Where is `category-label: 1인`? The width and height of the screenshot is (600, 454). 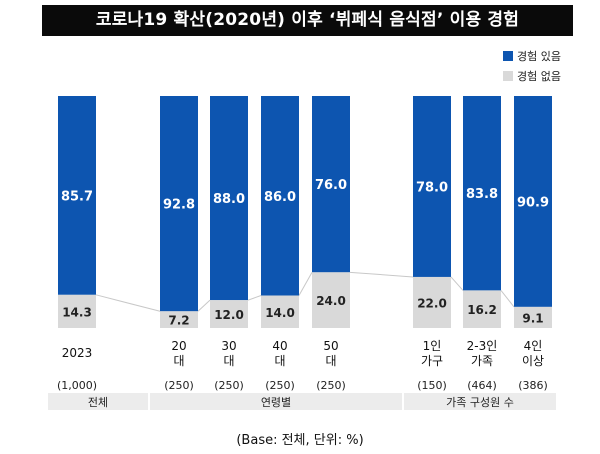
category-label: 1인 is located at coordinates (432, 346).